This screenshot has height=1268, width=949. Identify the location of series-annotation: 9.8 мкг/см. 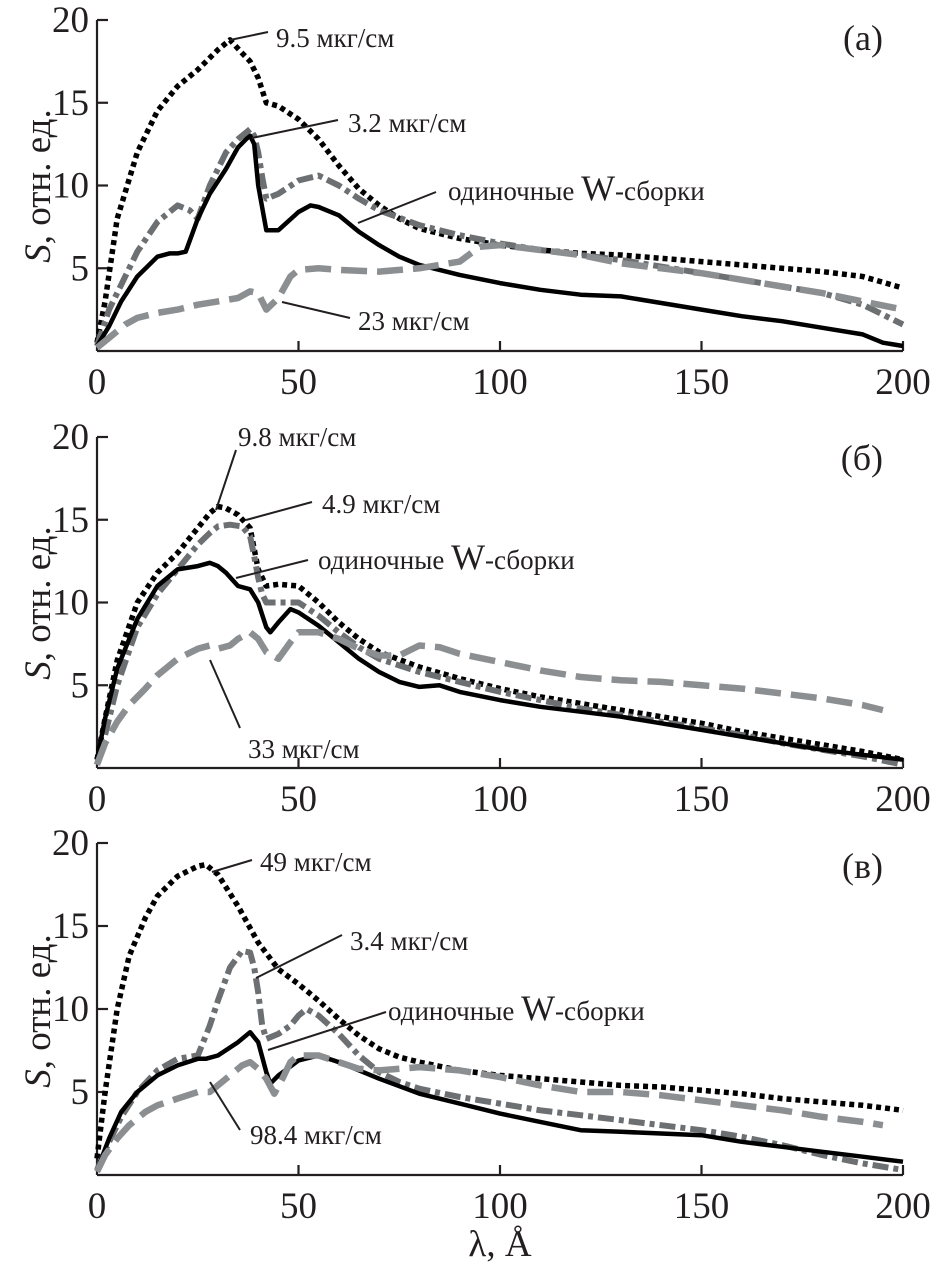
(297, 437).